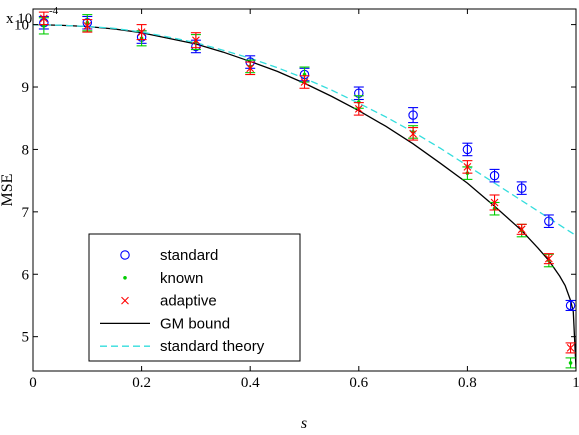  What do you see at coordinates (26, 213) in the screenshot?
I see `y-tick-label: 7` at bounding box center [26, 213].